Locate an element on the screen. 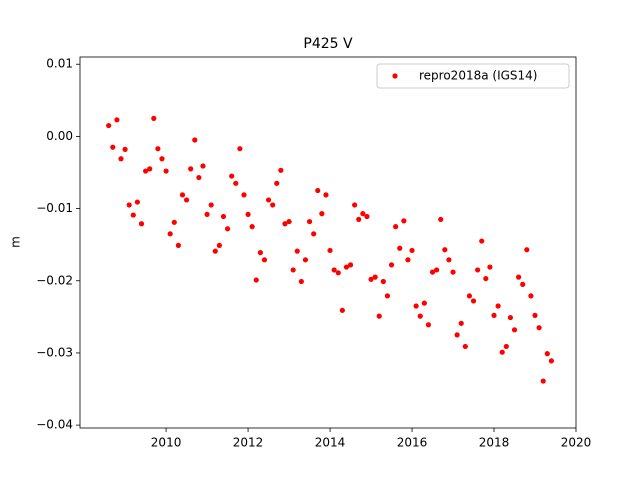  x-tick-label: 2012 is located at coordinates (248, 443).